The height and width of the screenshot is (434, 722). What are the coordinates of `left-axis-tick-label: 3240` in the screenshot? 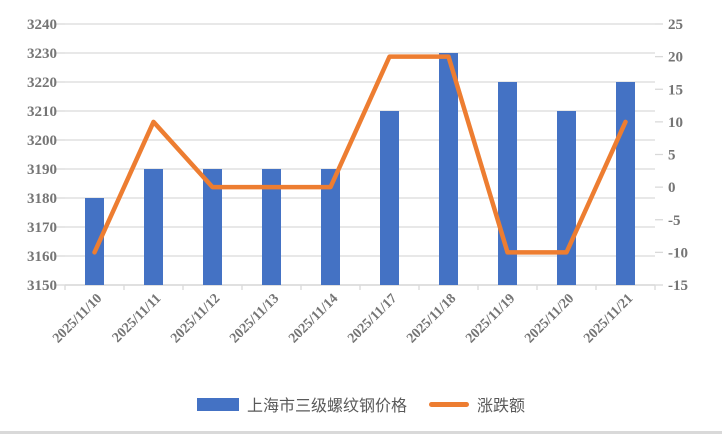 It's located at (42, 25).